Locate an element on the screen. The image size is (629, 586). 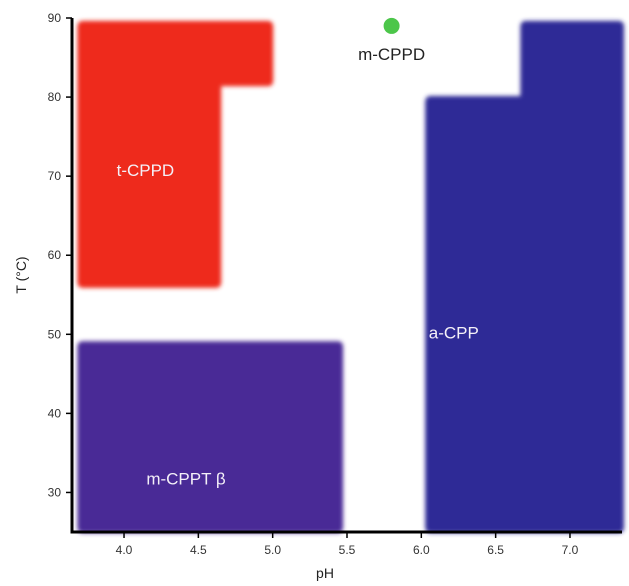
y-tick-label: 90 is located at coordinates (55, 18).